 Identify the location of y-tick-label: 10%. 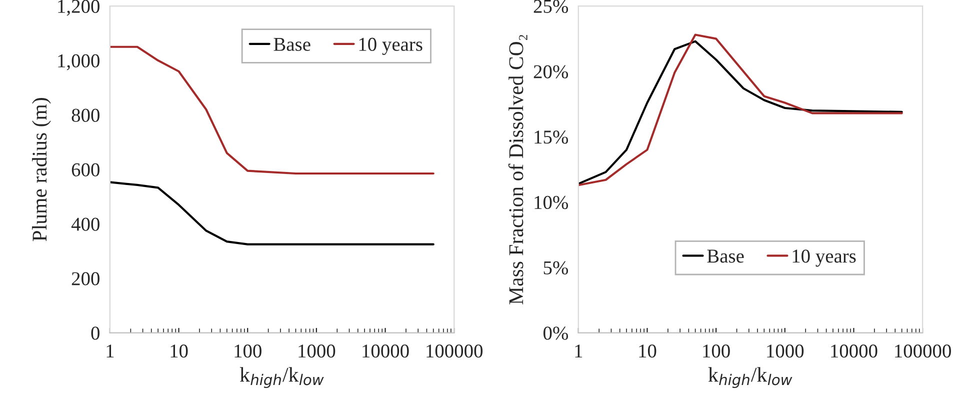
(551, 203).